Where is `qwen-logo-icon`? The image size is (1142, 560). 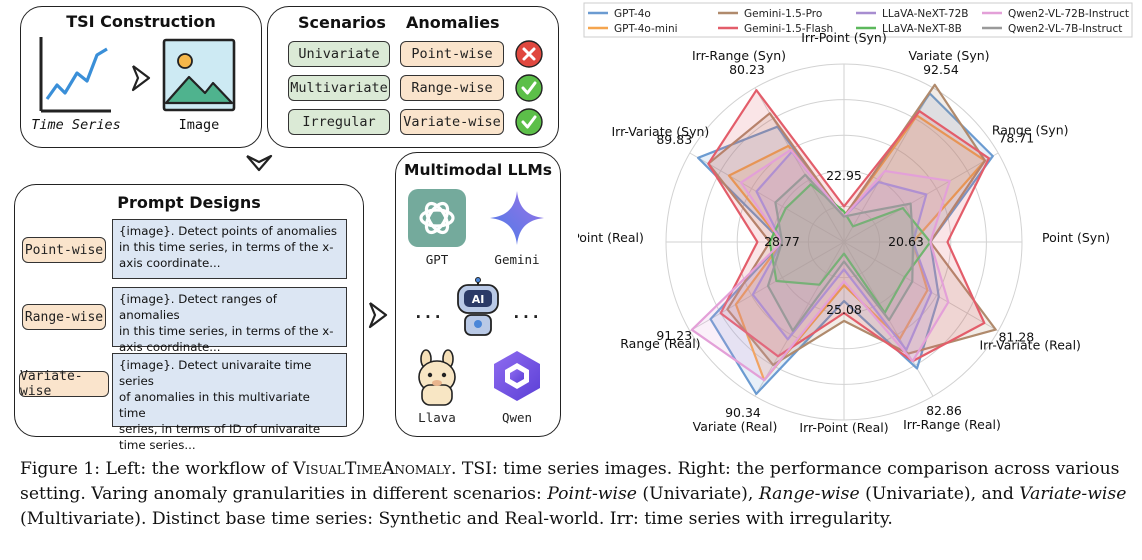
qwen-logo-icon is located at coordinates (517, 376).